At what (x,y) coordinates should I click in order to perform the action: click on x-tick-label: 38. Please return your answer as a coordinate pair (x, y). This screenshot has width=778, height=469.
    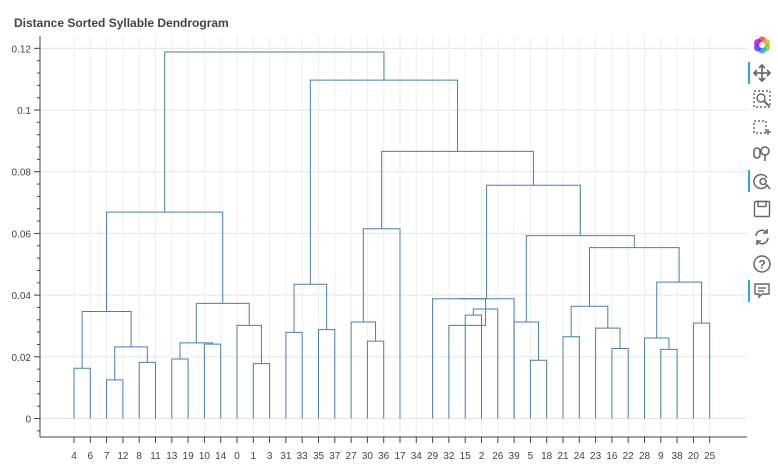
    Looking at the image, I should click on (678, 456).